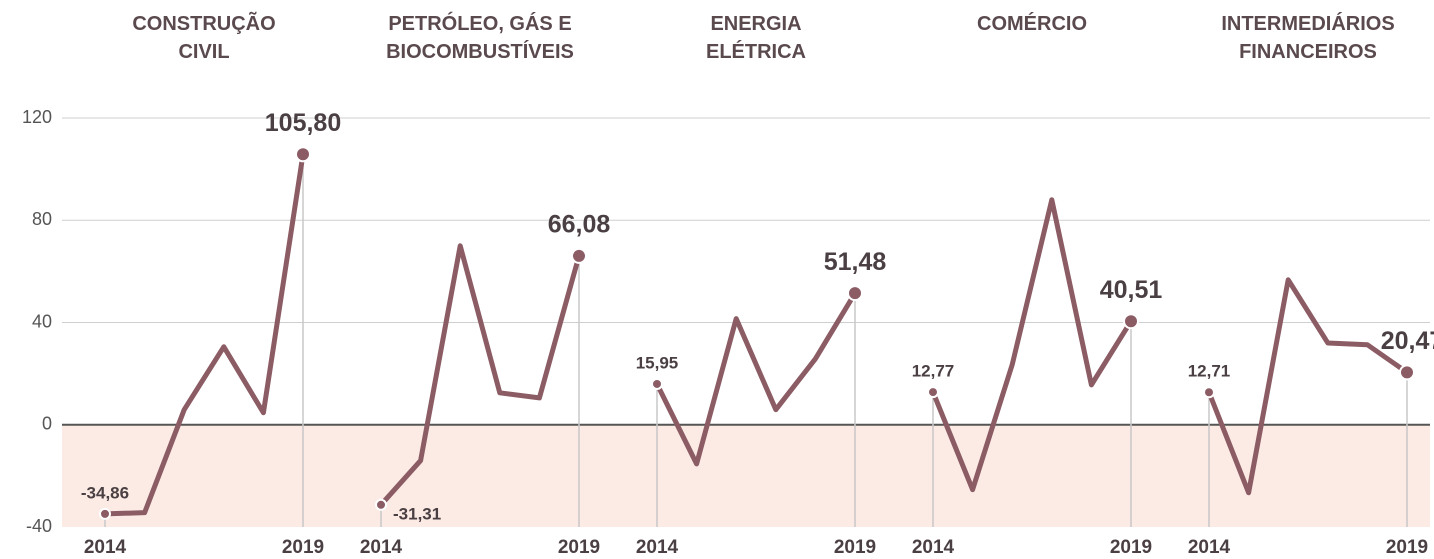 Image resolution: width=1434 pixels, height=559 pixels. Describe the element at coordinates (1308, 38) in the screenshot. I see `panel-title: INTERMEDIÁRIOS FINANCEIROS` at that location.